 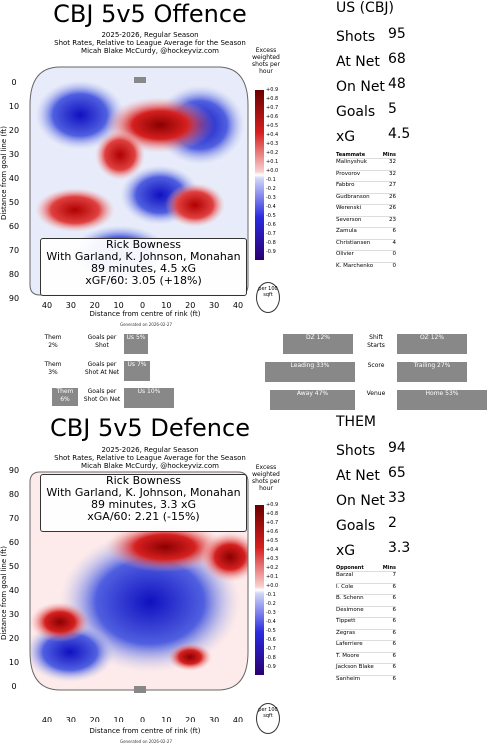 I want to click on offence-x-ticks: 40 30 20 10 0 10 20 30 40, so click(x=142, y=305).